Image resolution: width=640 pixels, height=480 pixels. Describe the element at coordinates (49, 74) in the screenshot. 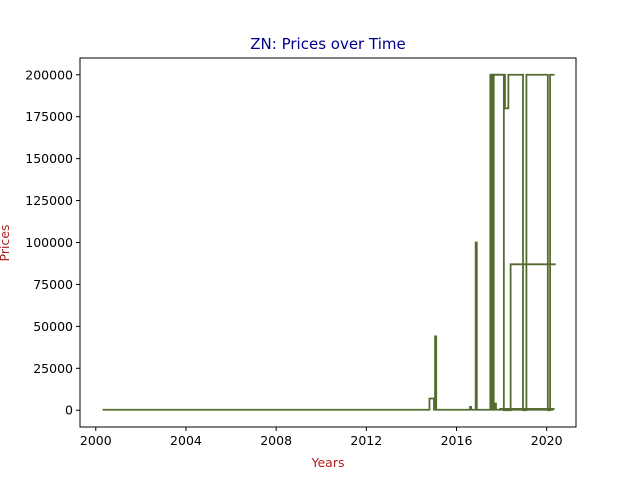

I see `y-tick-label: 200000` at that location.